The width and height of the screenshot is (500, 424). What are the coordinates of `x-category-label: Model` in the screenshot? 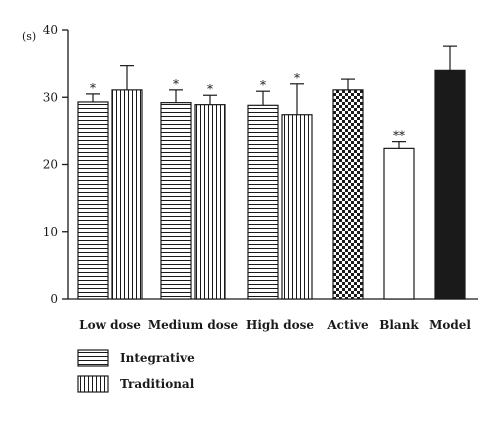 It's located at (450, 325).